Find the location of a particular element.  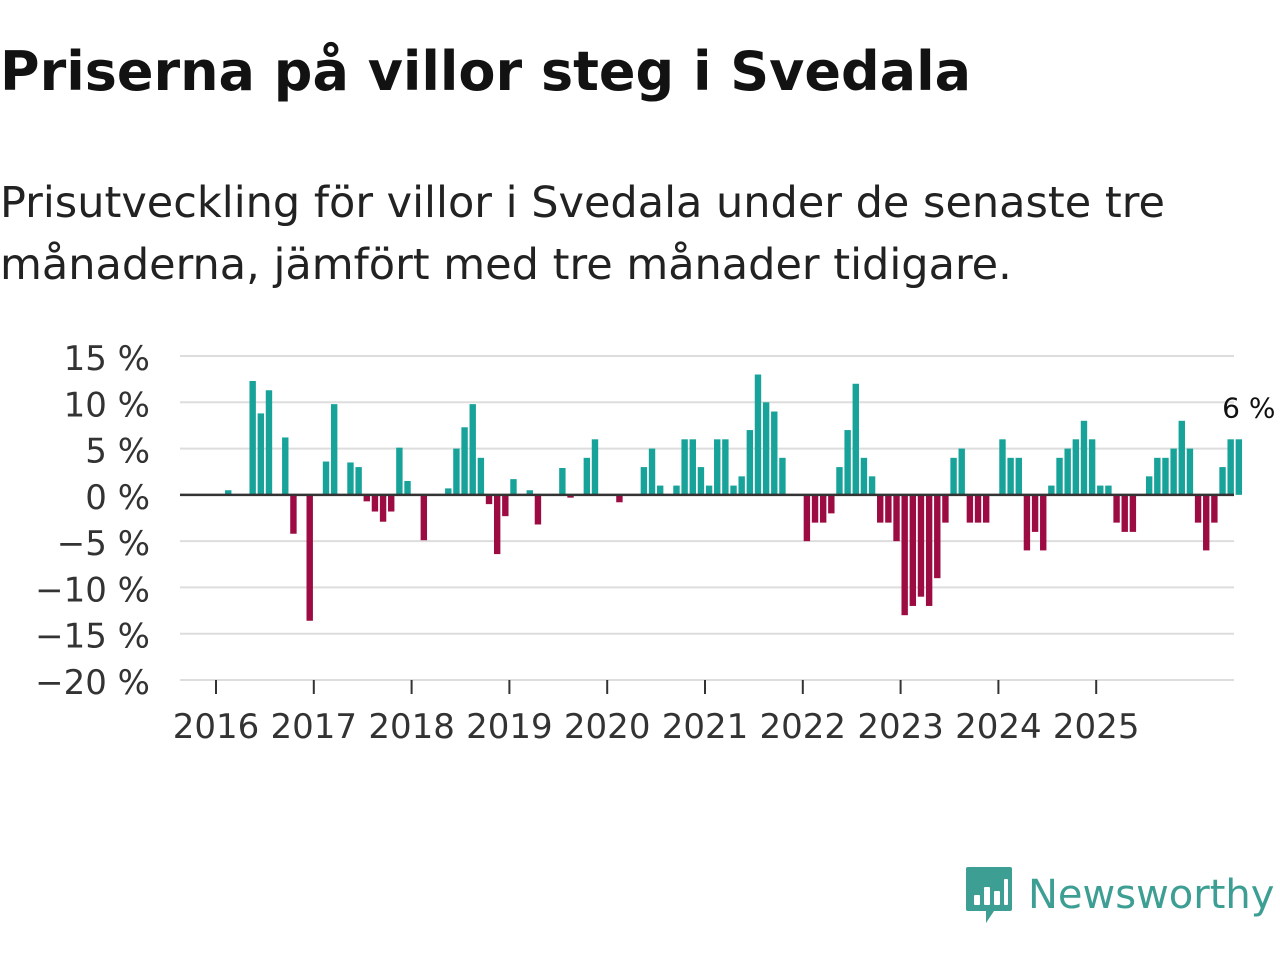

y-tick-label: 15 % is located at coordinates (107, 359).